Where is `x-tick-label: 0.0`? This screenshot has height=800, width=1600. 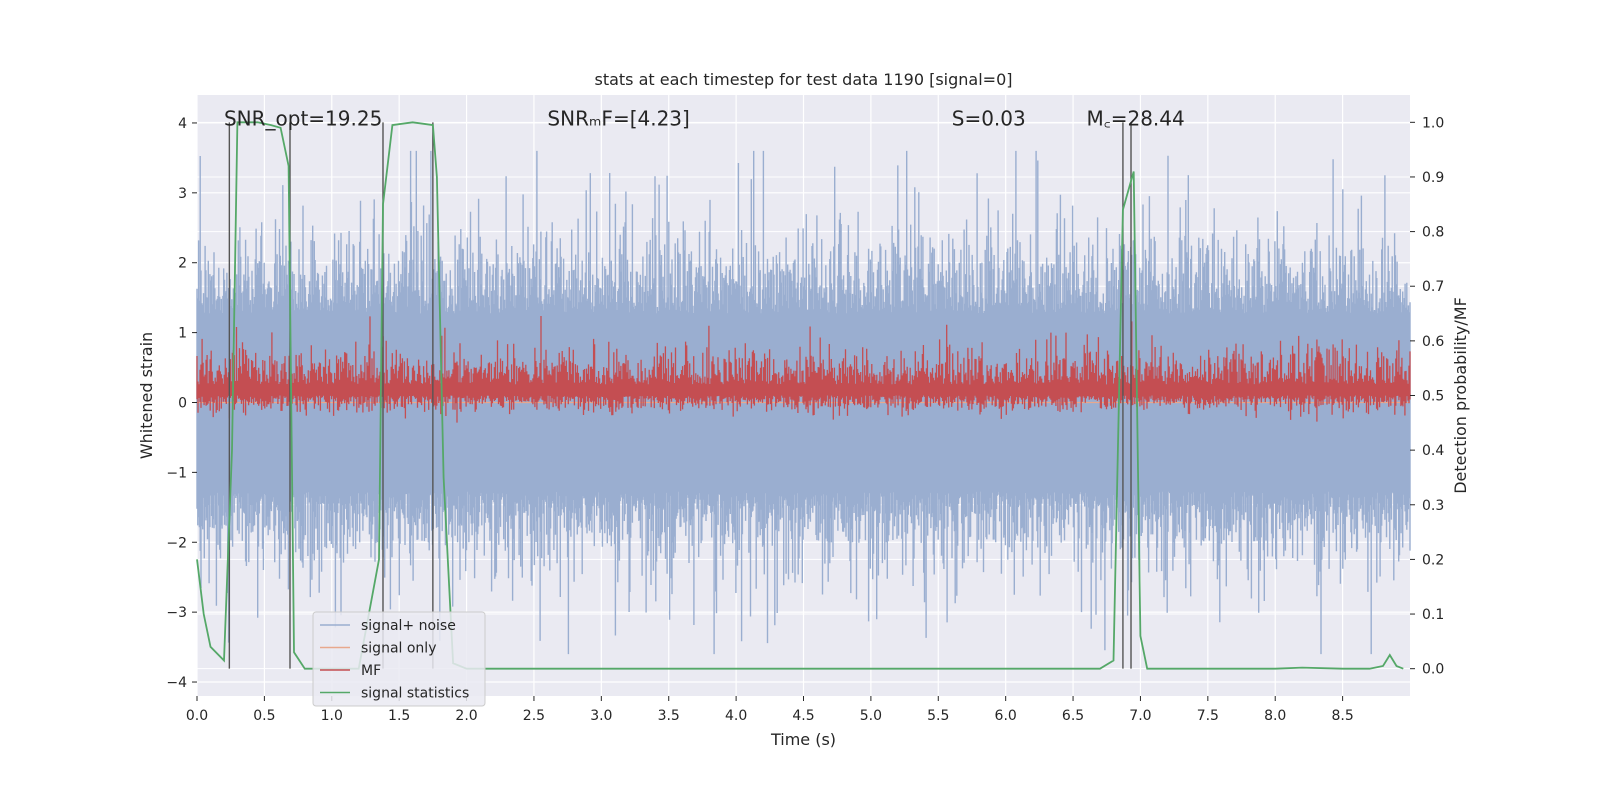 x-tick-label: 0.0 is located at coordinates (197, 716).